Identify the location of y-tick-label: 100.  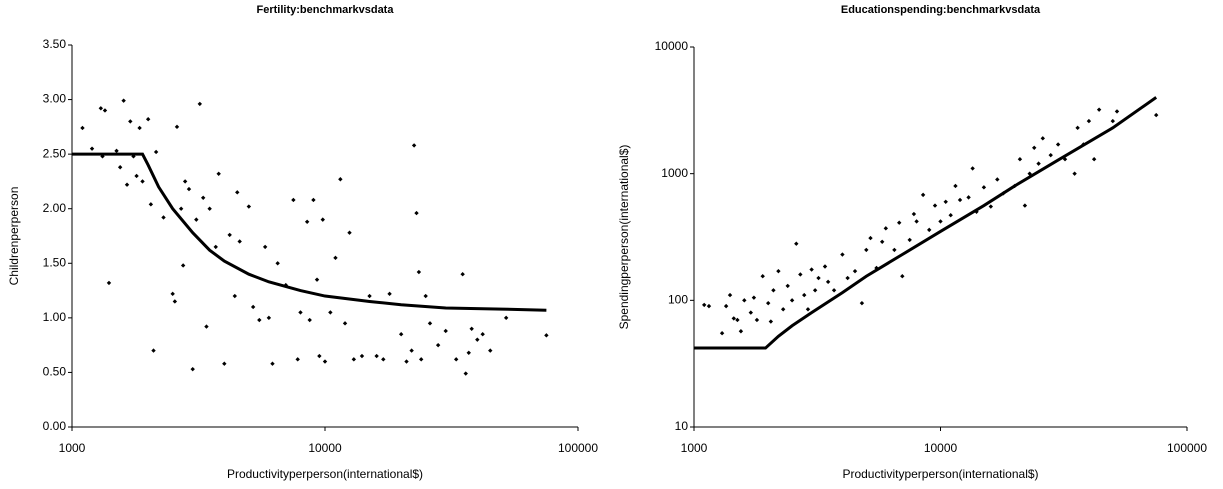
(678, 300).